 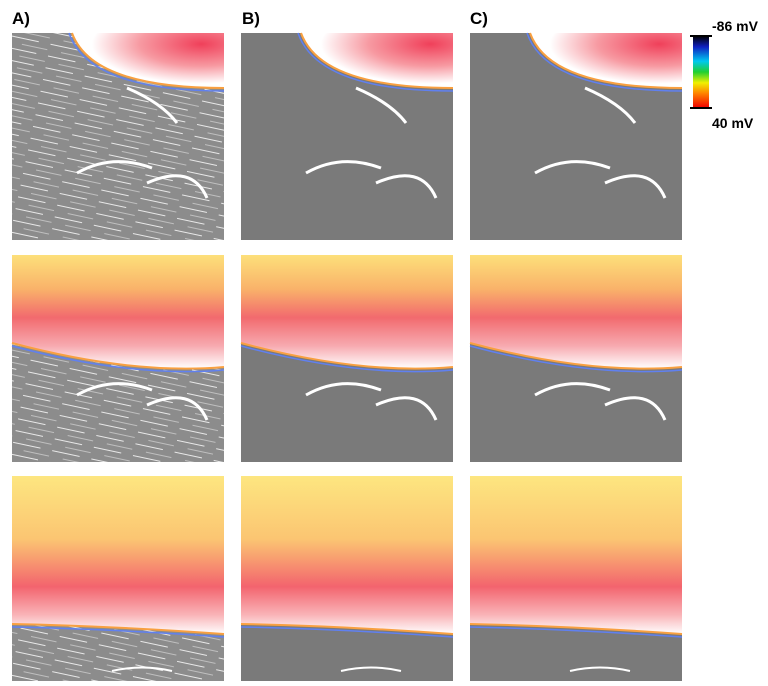 What do you see at coordinates (724, 74) in the screenshot?
I see `colorbar: -86 mV 40 mV` at bounding box center [724, 74].